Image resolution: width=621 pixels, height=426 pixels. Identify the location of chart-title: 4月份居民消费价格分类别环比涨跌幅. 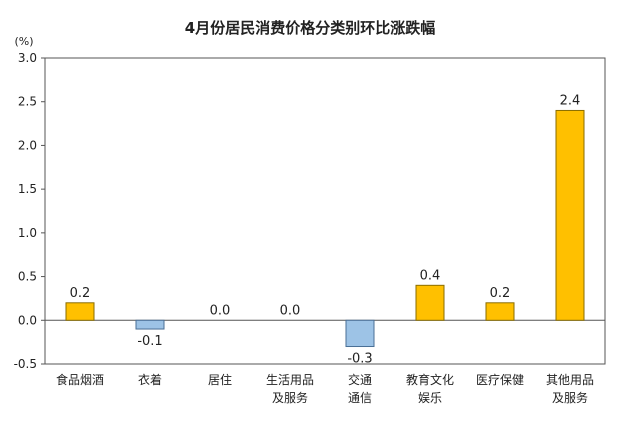
(310, 28).